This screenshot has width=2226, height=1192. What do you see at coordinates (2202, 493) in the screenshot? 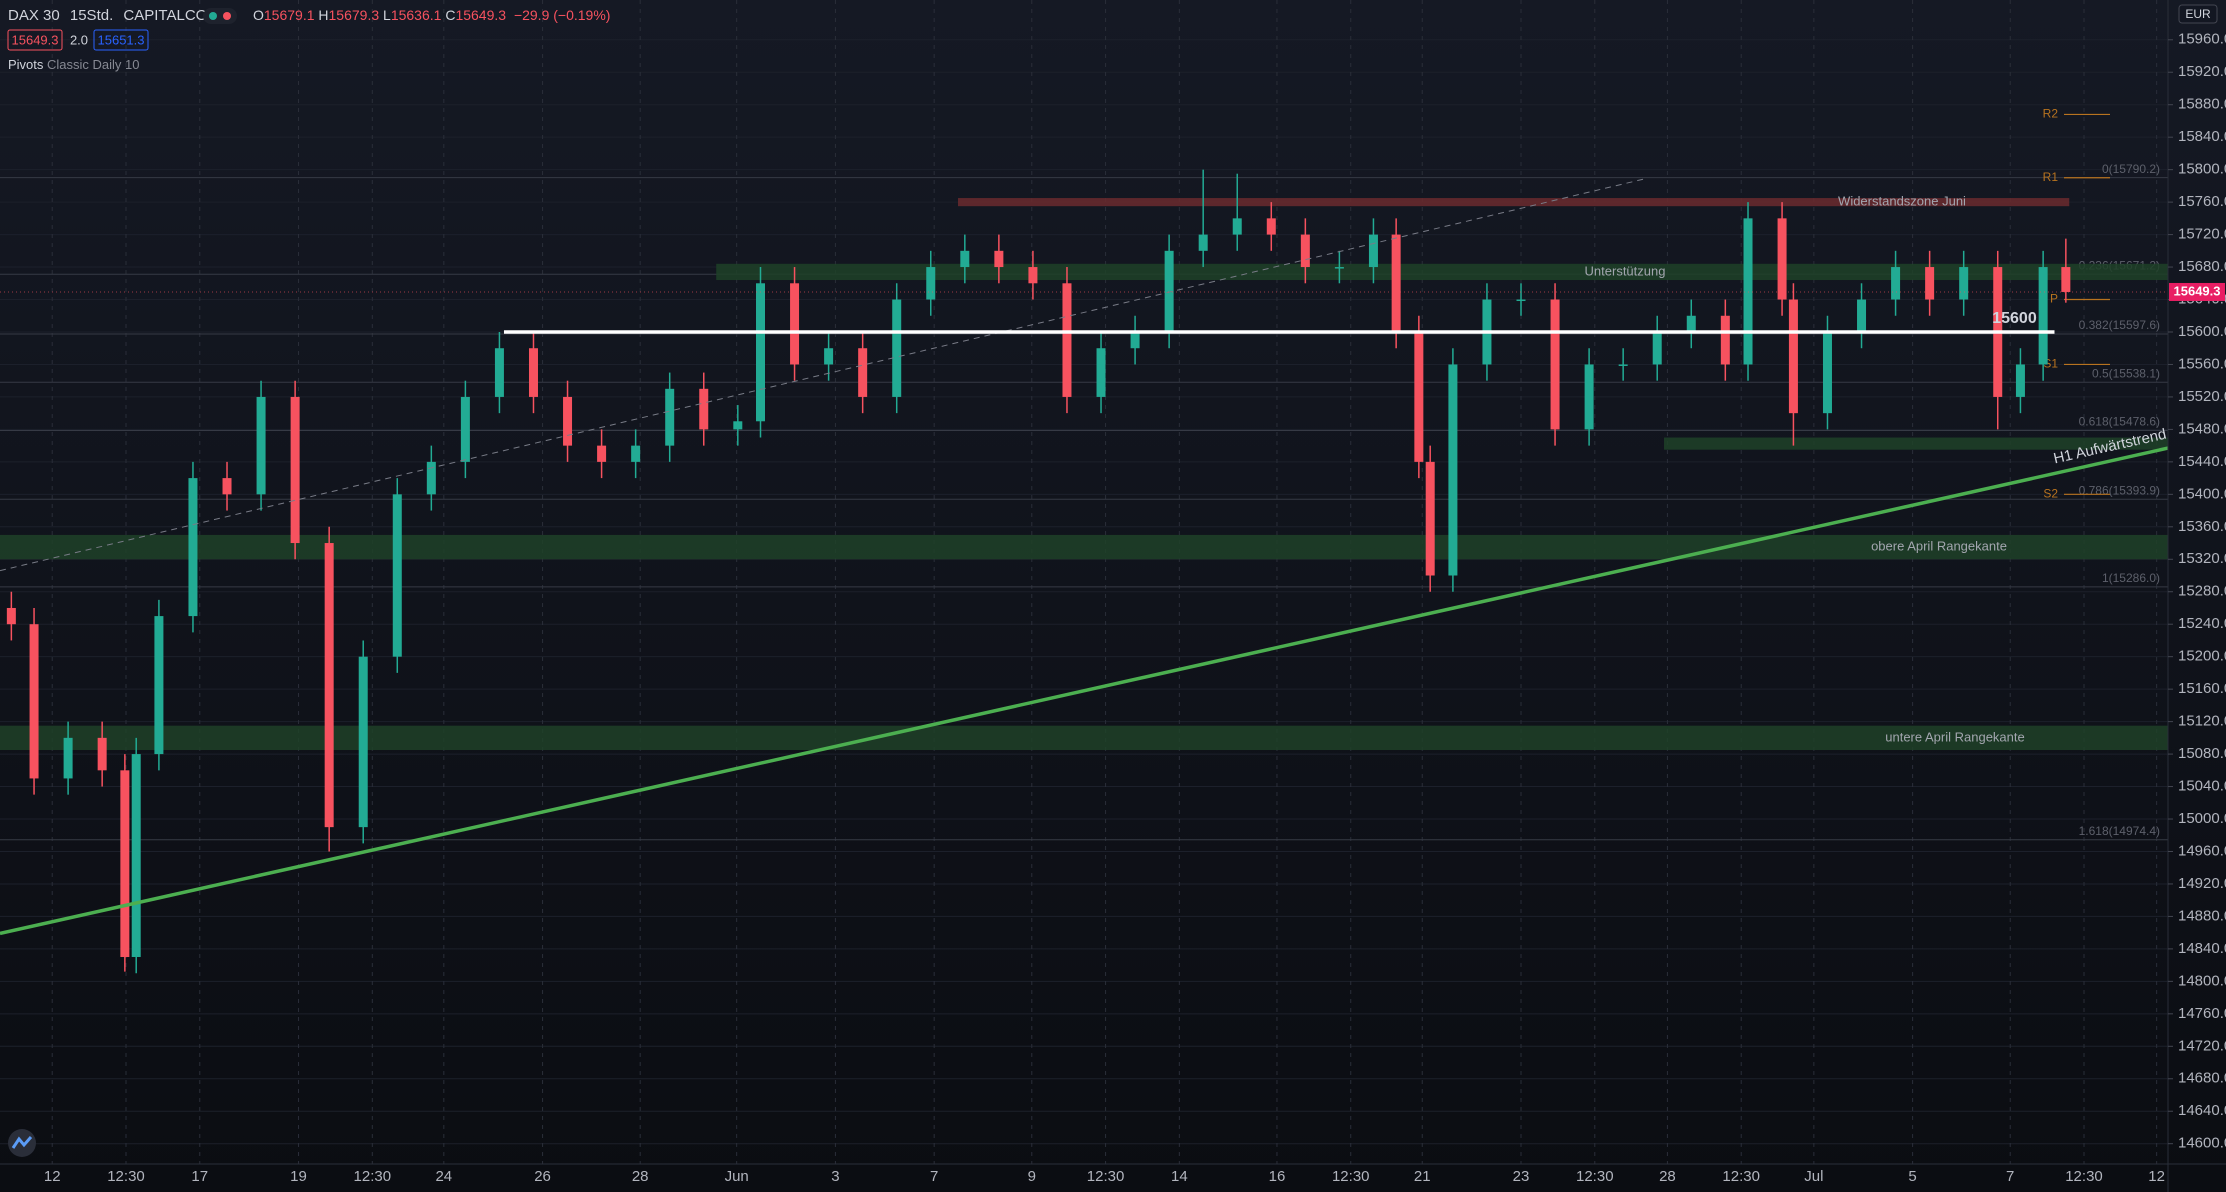
I see `y-tick-label: 15400.0` at bounding box center [2202, 493].